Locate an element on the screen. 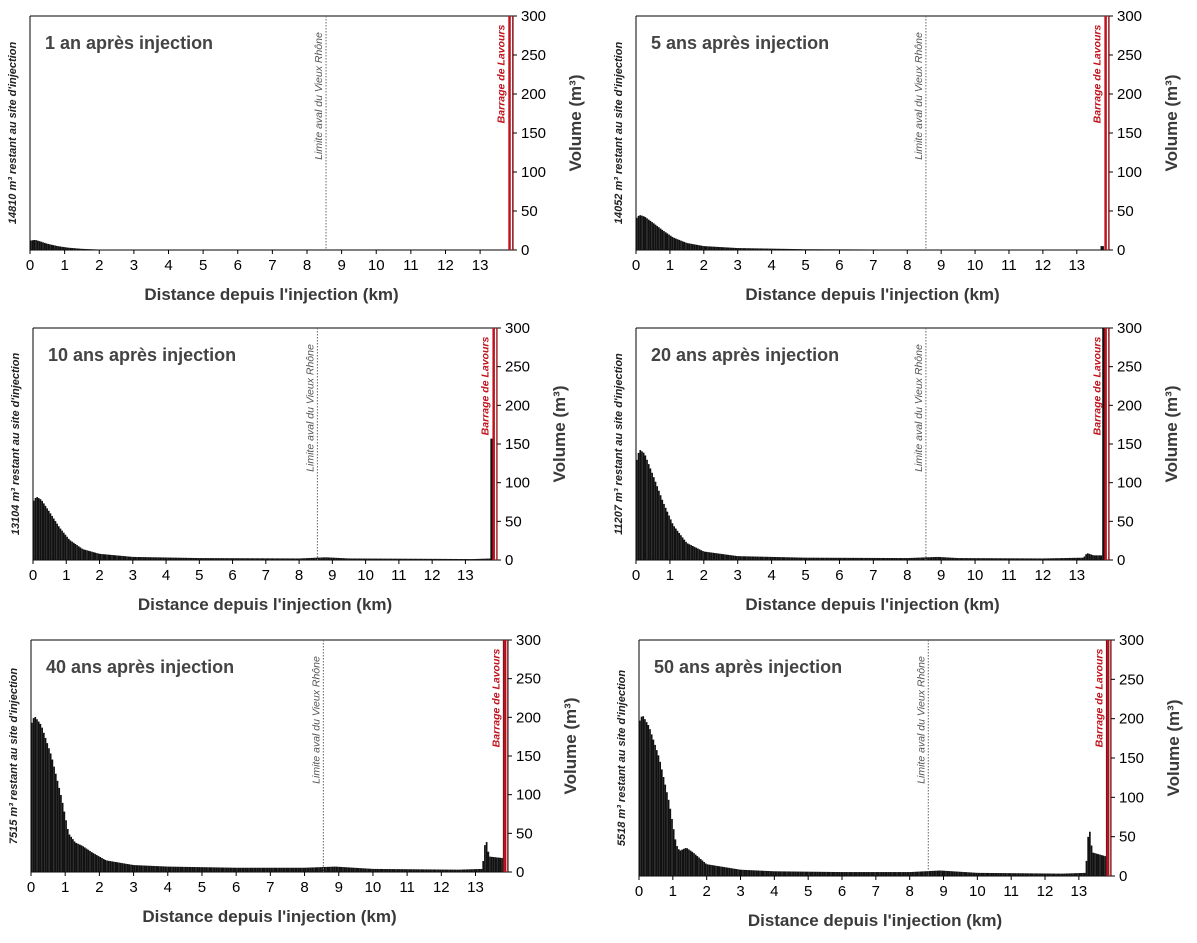 The image size is (1197, 943). x-tick-label: 9 is located at coordinates (339, 887).